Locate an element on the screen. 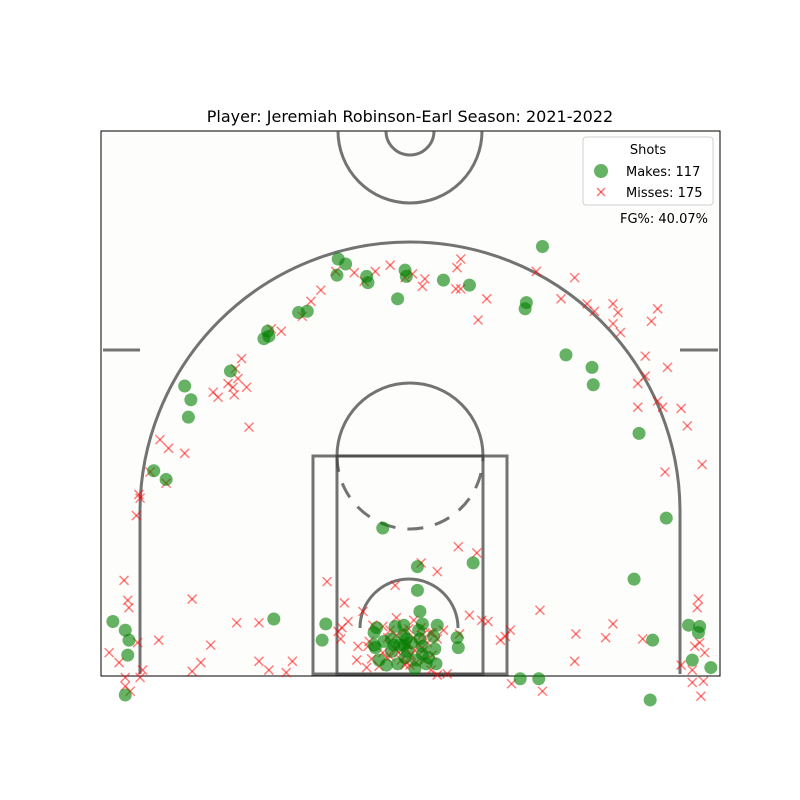 Image resolution: width=800 pixels, height=800 pixels. legend-misses-label: Misses: 175 is located at coordinates (664, 193).